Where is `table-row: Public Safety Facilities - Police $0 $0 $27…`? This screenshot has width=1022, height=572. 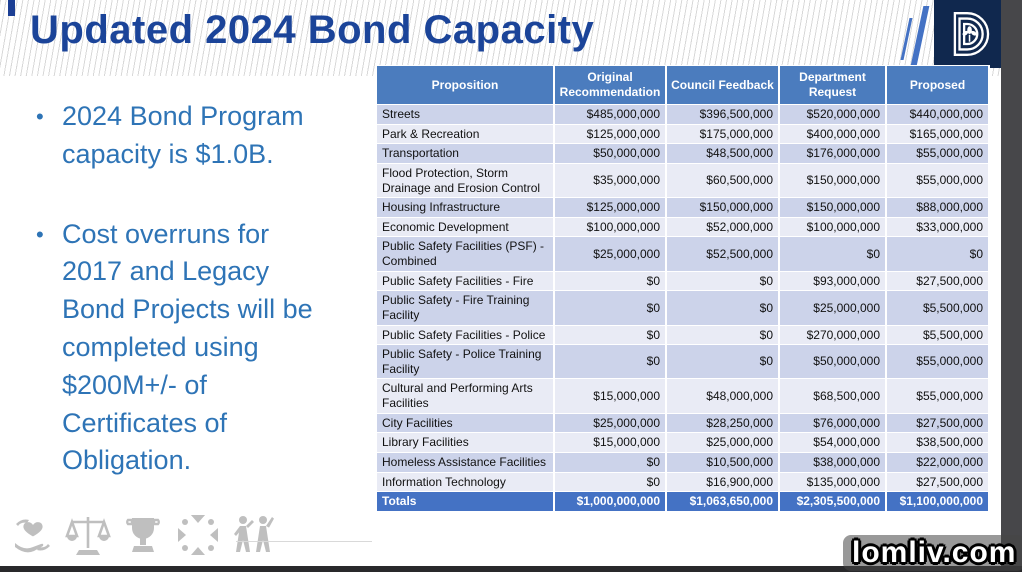 table-row: Public Safety Facilities - Police $0 $0 $27… is located at coordinates (682, 335).